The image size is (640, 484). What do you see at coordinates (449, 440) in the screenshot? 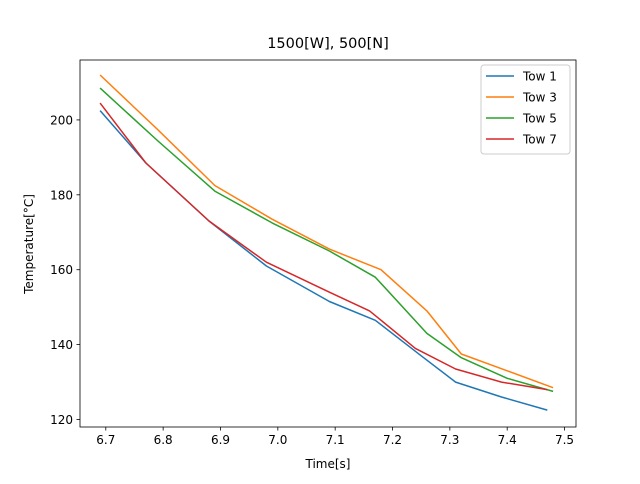
I see `x-tick-label: 7.3` at bounding box center [449, 440].